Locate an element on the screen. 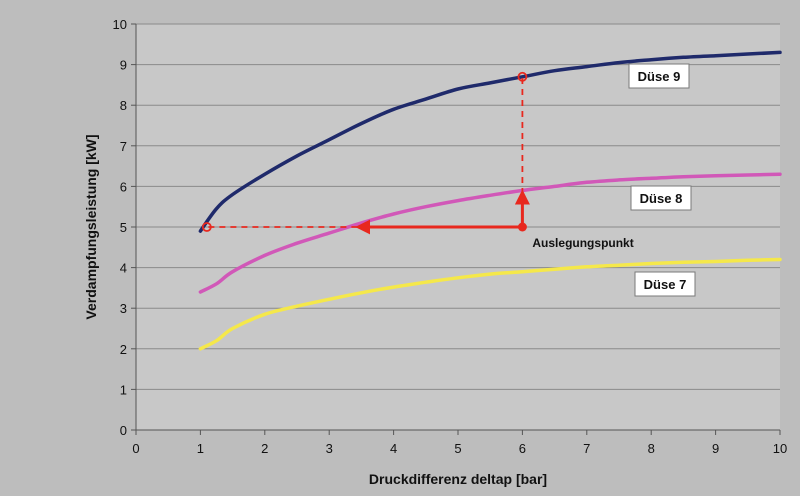  design-point-label: Auslegungspunkt is located at coordinates (582, 243).